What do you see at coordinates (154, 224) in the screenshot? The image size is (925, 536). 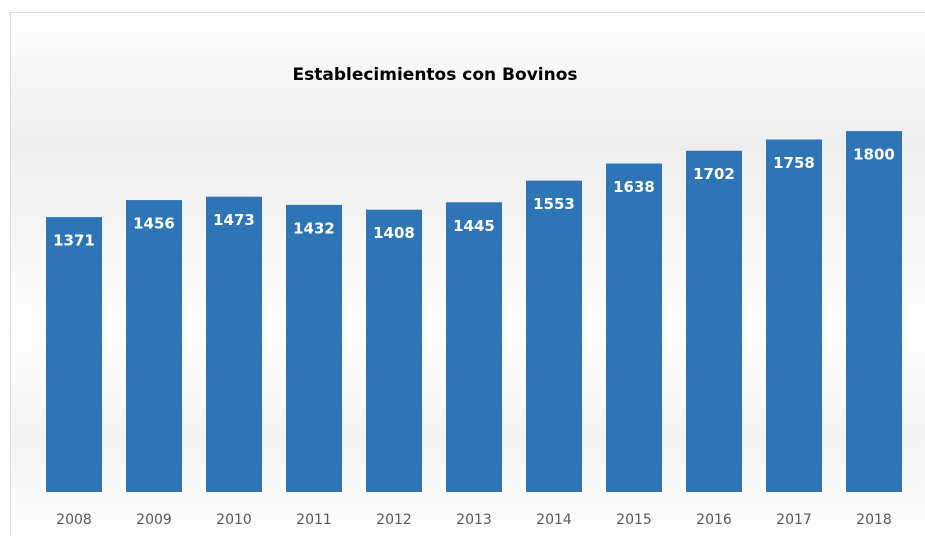 I see `data-label: 1456` at bounding box center [154, 224].